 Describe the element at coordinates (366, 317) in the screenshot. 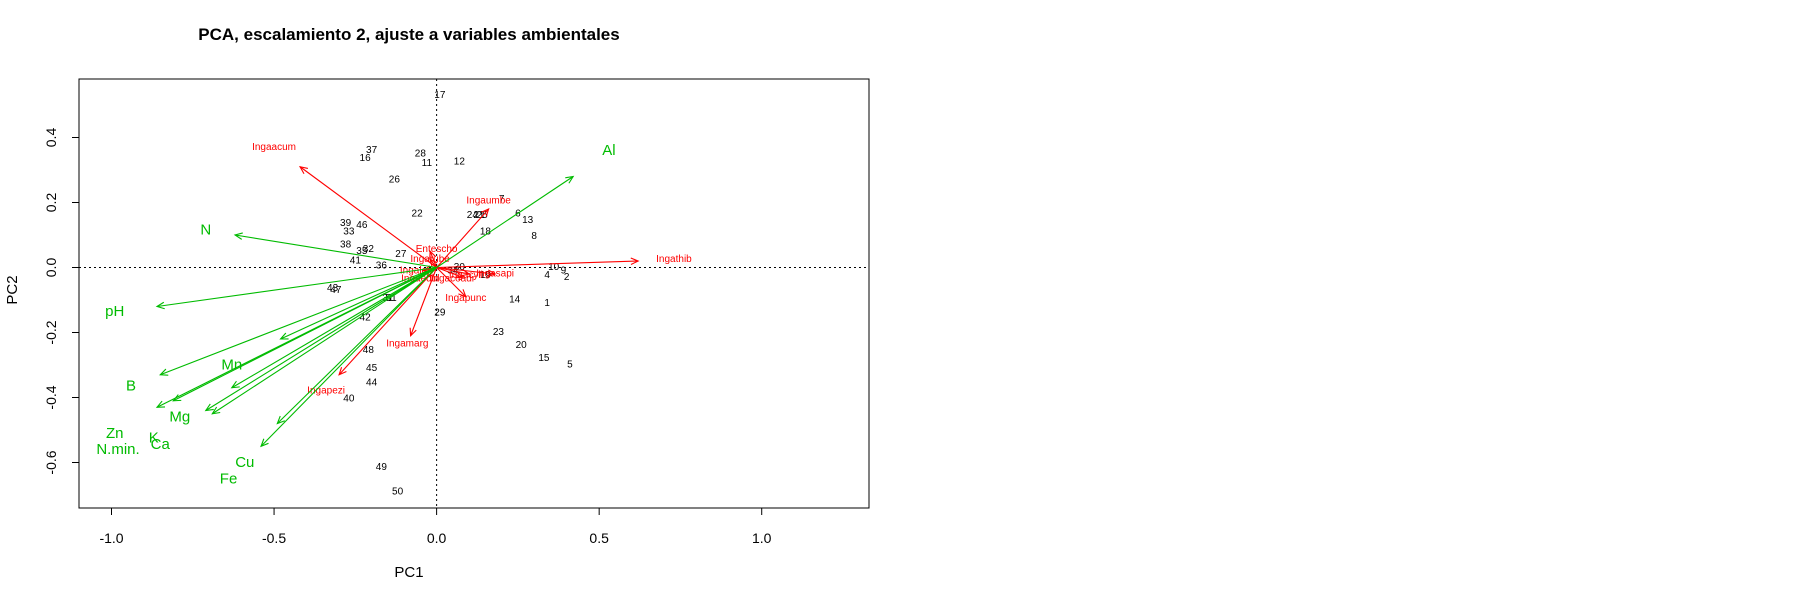

I see `site-label: 42` at that location.